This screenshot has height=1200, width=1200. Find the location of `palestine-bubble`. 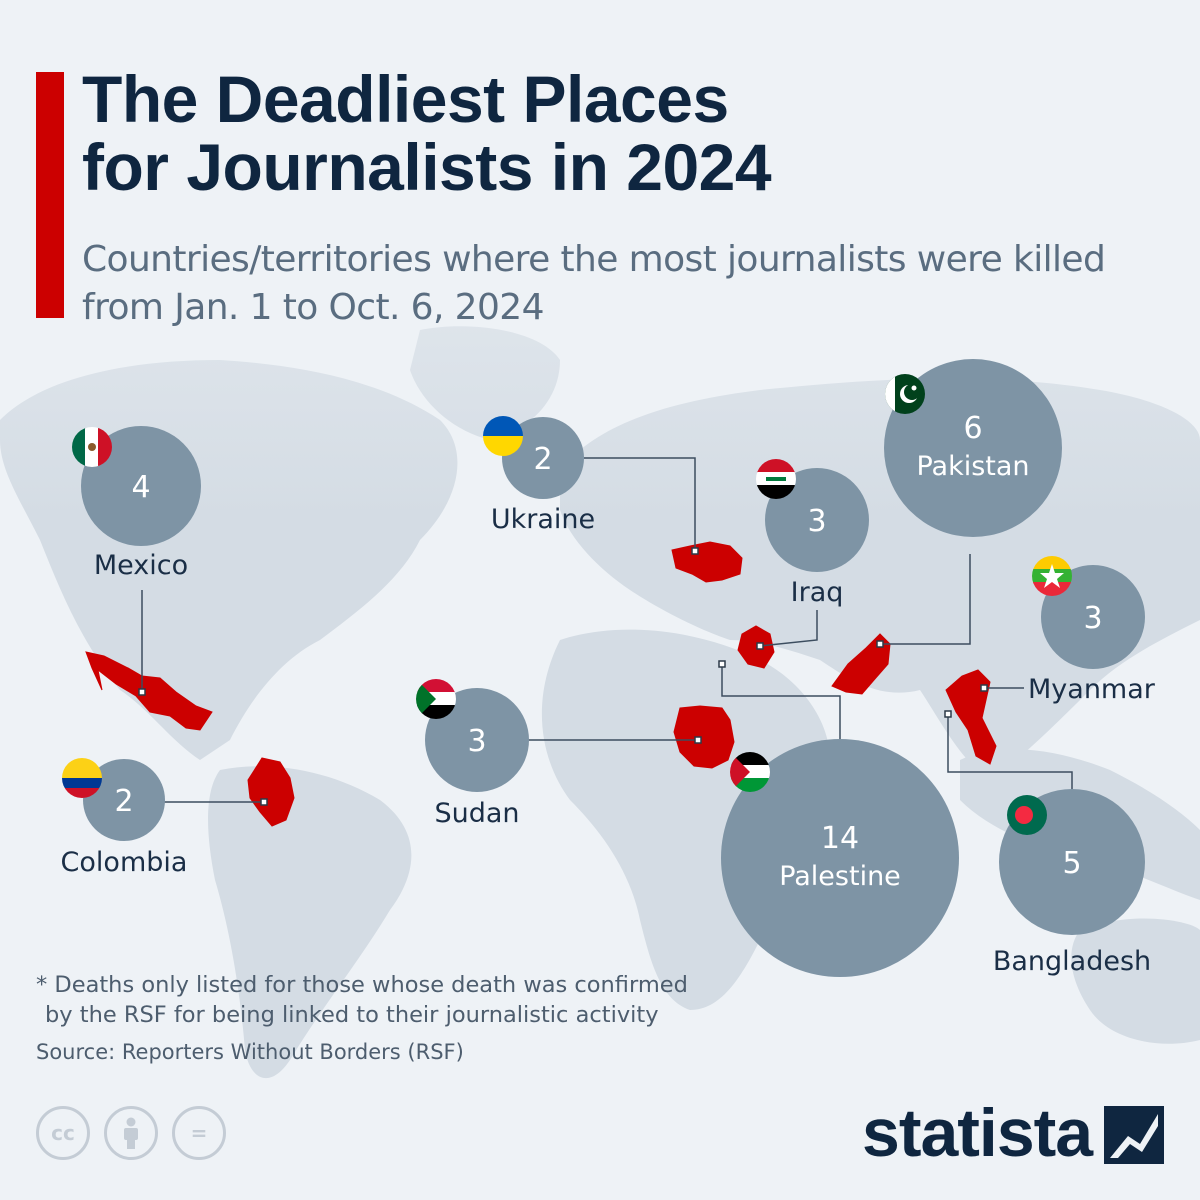

palestine-bubble is located at coordinates (840, 858).